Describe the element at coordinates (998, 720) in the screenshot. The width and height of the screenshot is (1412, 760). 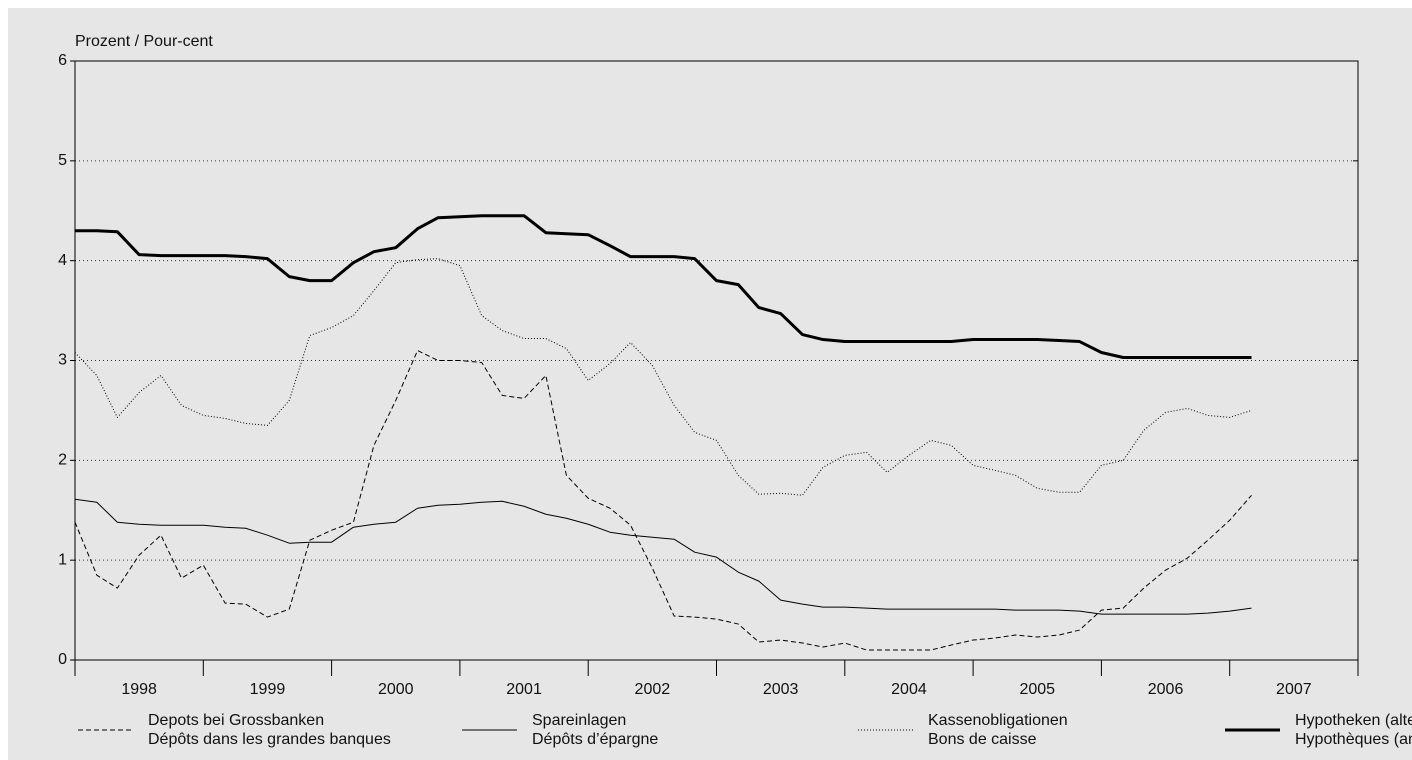
I see `legend-label: Kassenobligationen` at that location.